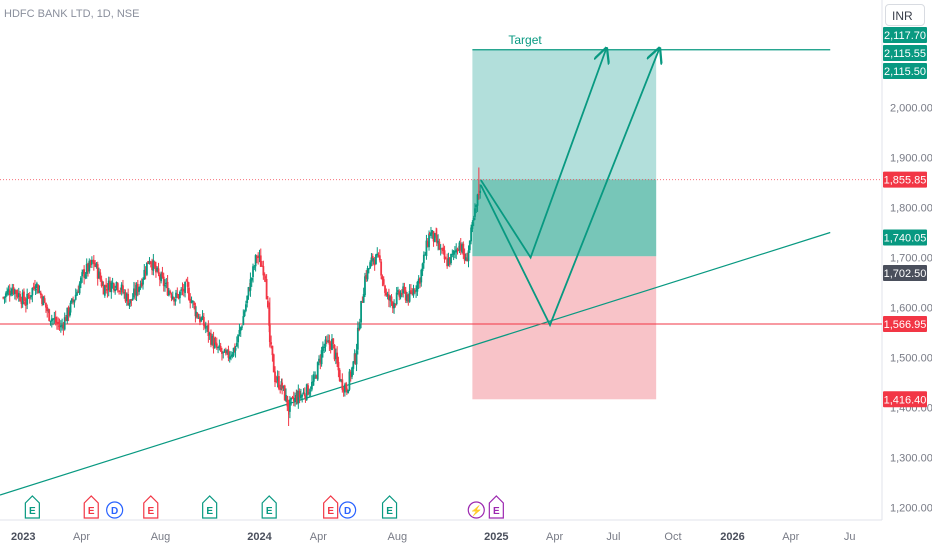 The width and height of the screenshot is (932, 550). What do you see at coordinates (496, 511) in the screenshot?
I see `event-letter: E` at bounding box center [496, 511].